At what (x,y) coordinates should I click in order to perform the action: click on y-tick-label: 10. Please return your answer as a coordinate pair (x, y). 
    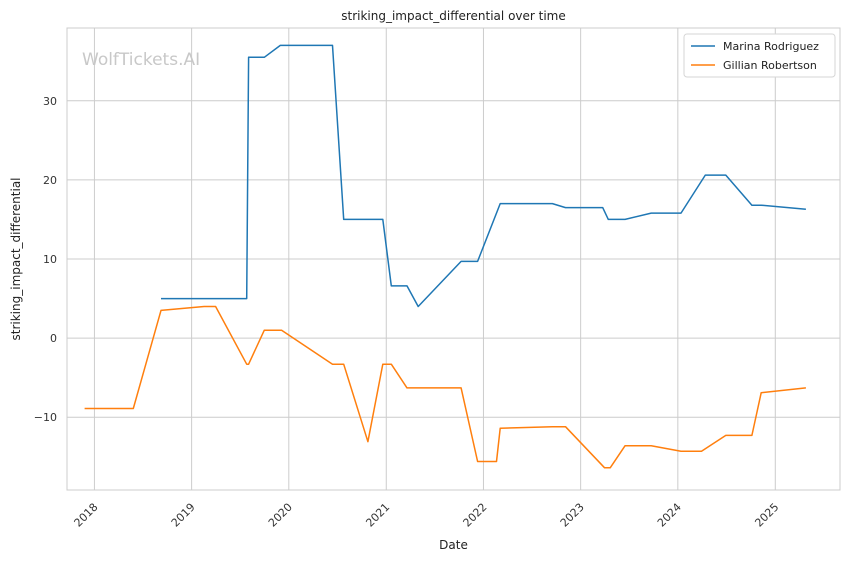
    Looking at the image, I should click on (50, 259).